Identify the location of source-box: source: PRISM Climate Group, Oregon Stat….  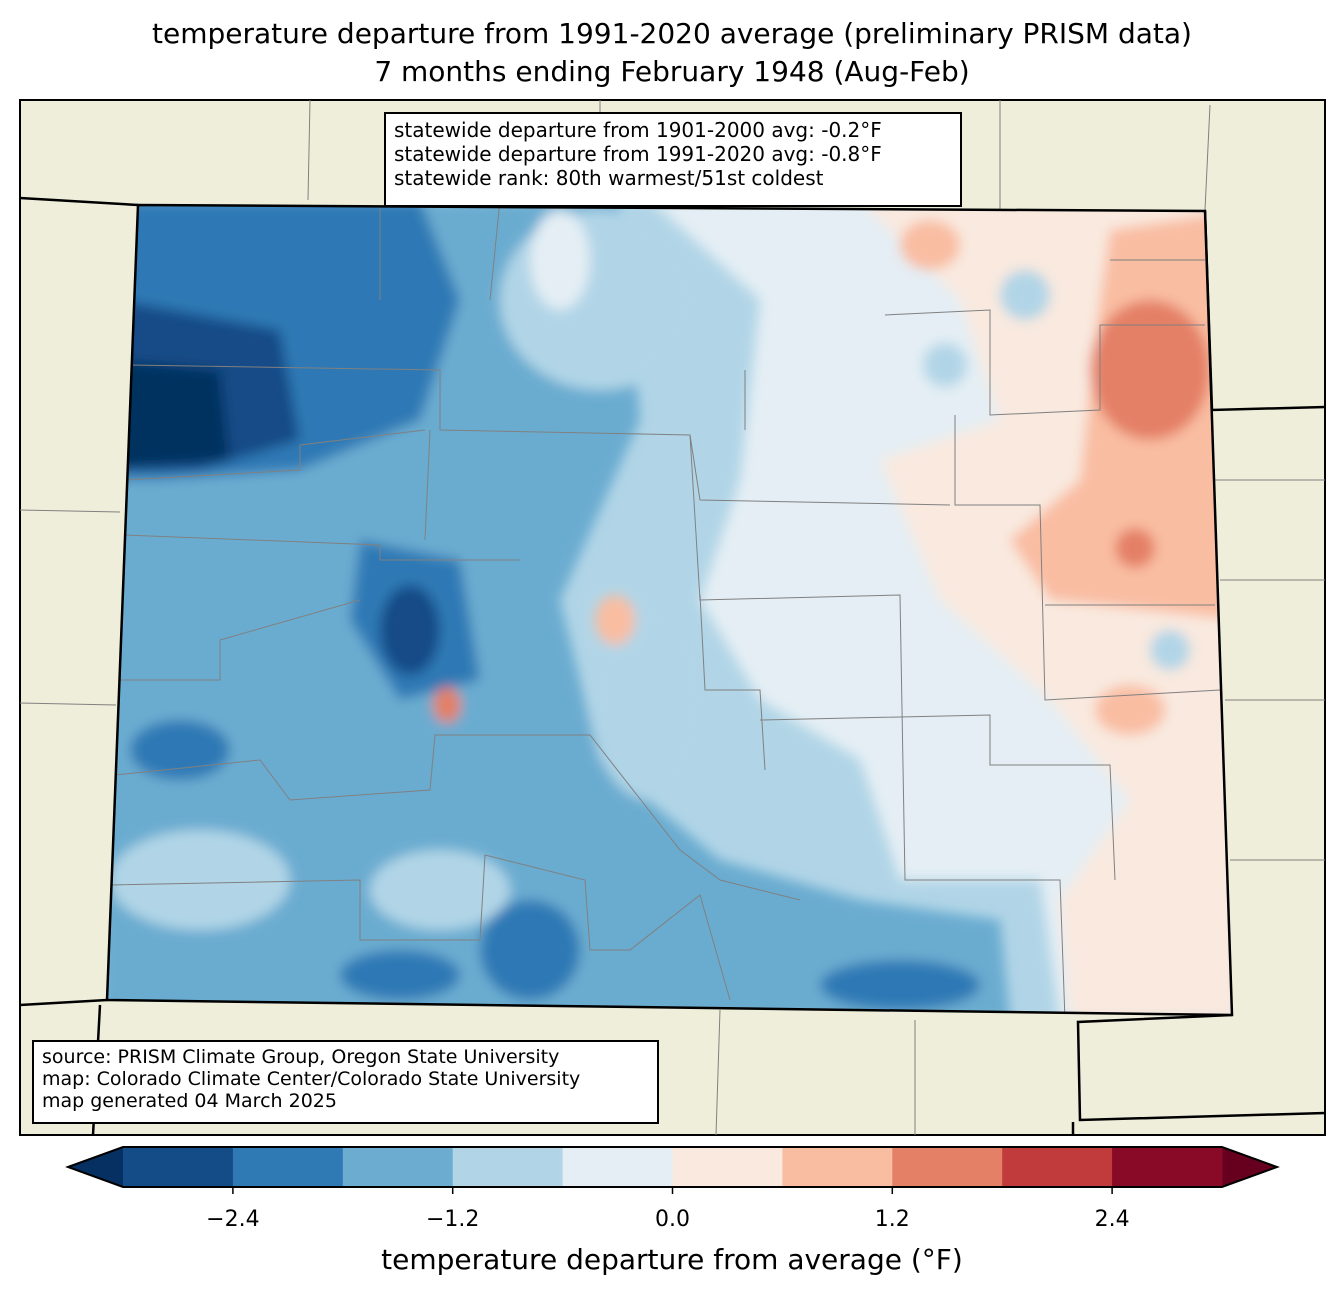
(345, 1082).